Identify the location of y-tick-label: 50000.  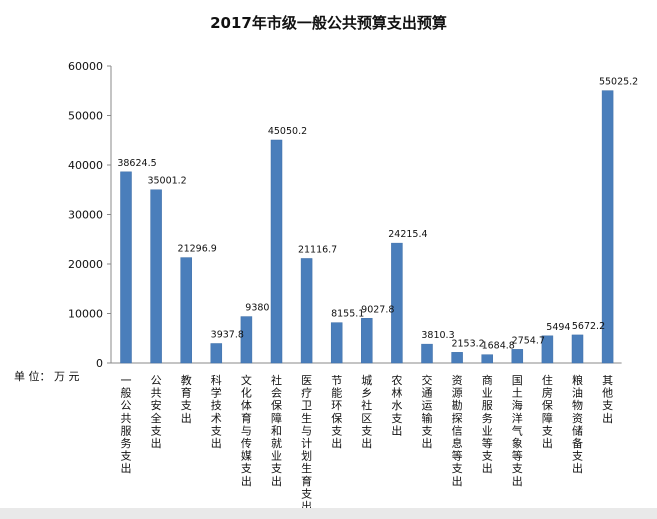
(85, 116).